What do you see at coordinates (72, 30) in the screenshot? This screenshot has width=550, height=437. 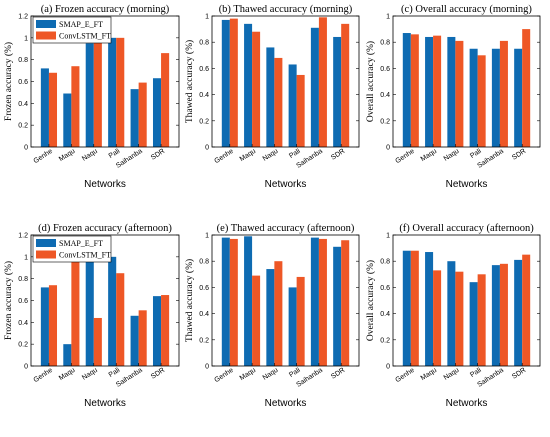 I see `legend: SMAP_E_FT ConvLSTM_FT` at bounding box center [72, 30].